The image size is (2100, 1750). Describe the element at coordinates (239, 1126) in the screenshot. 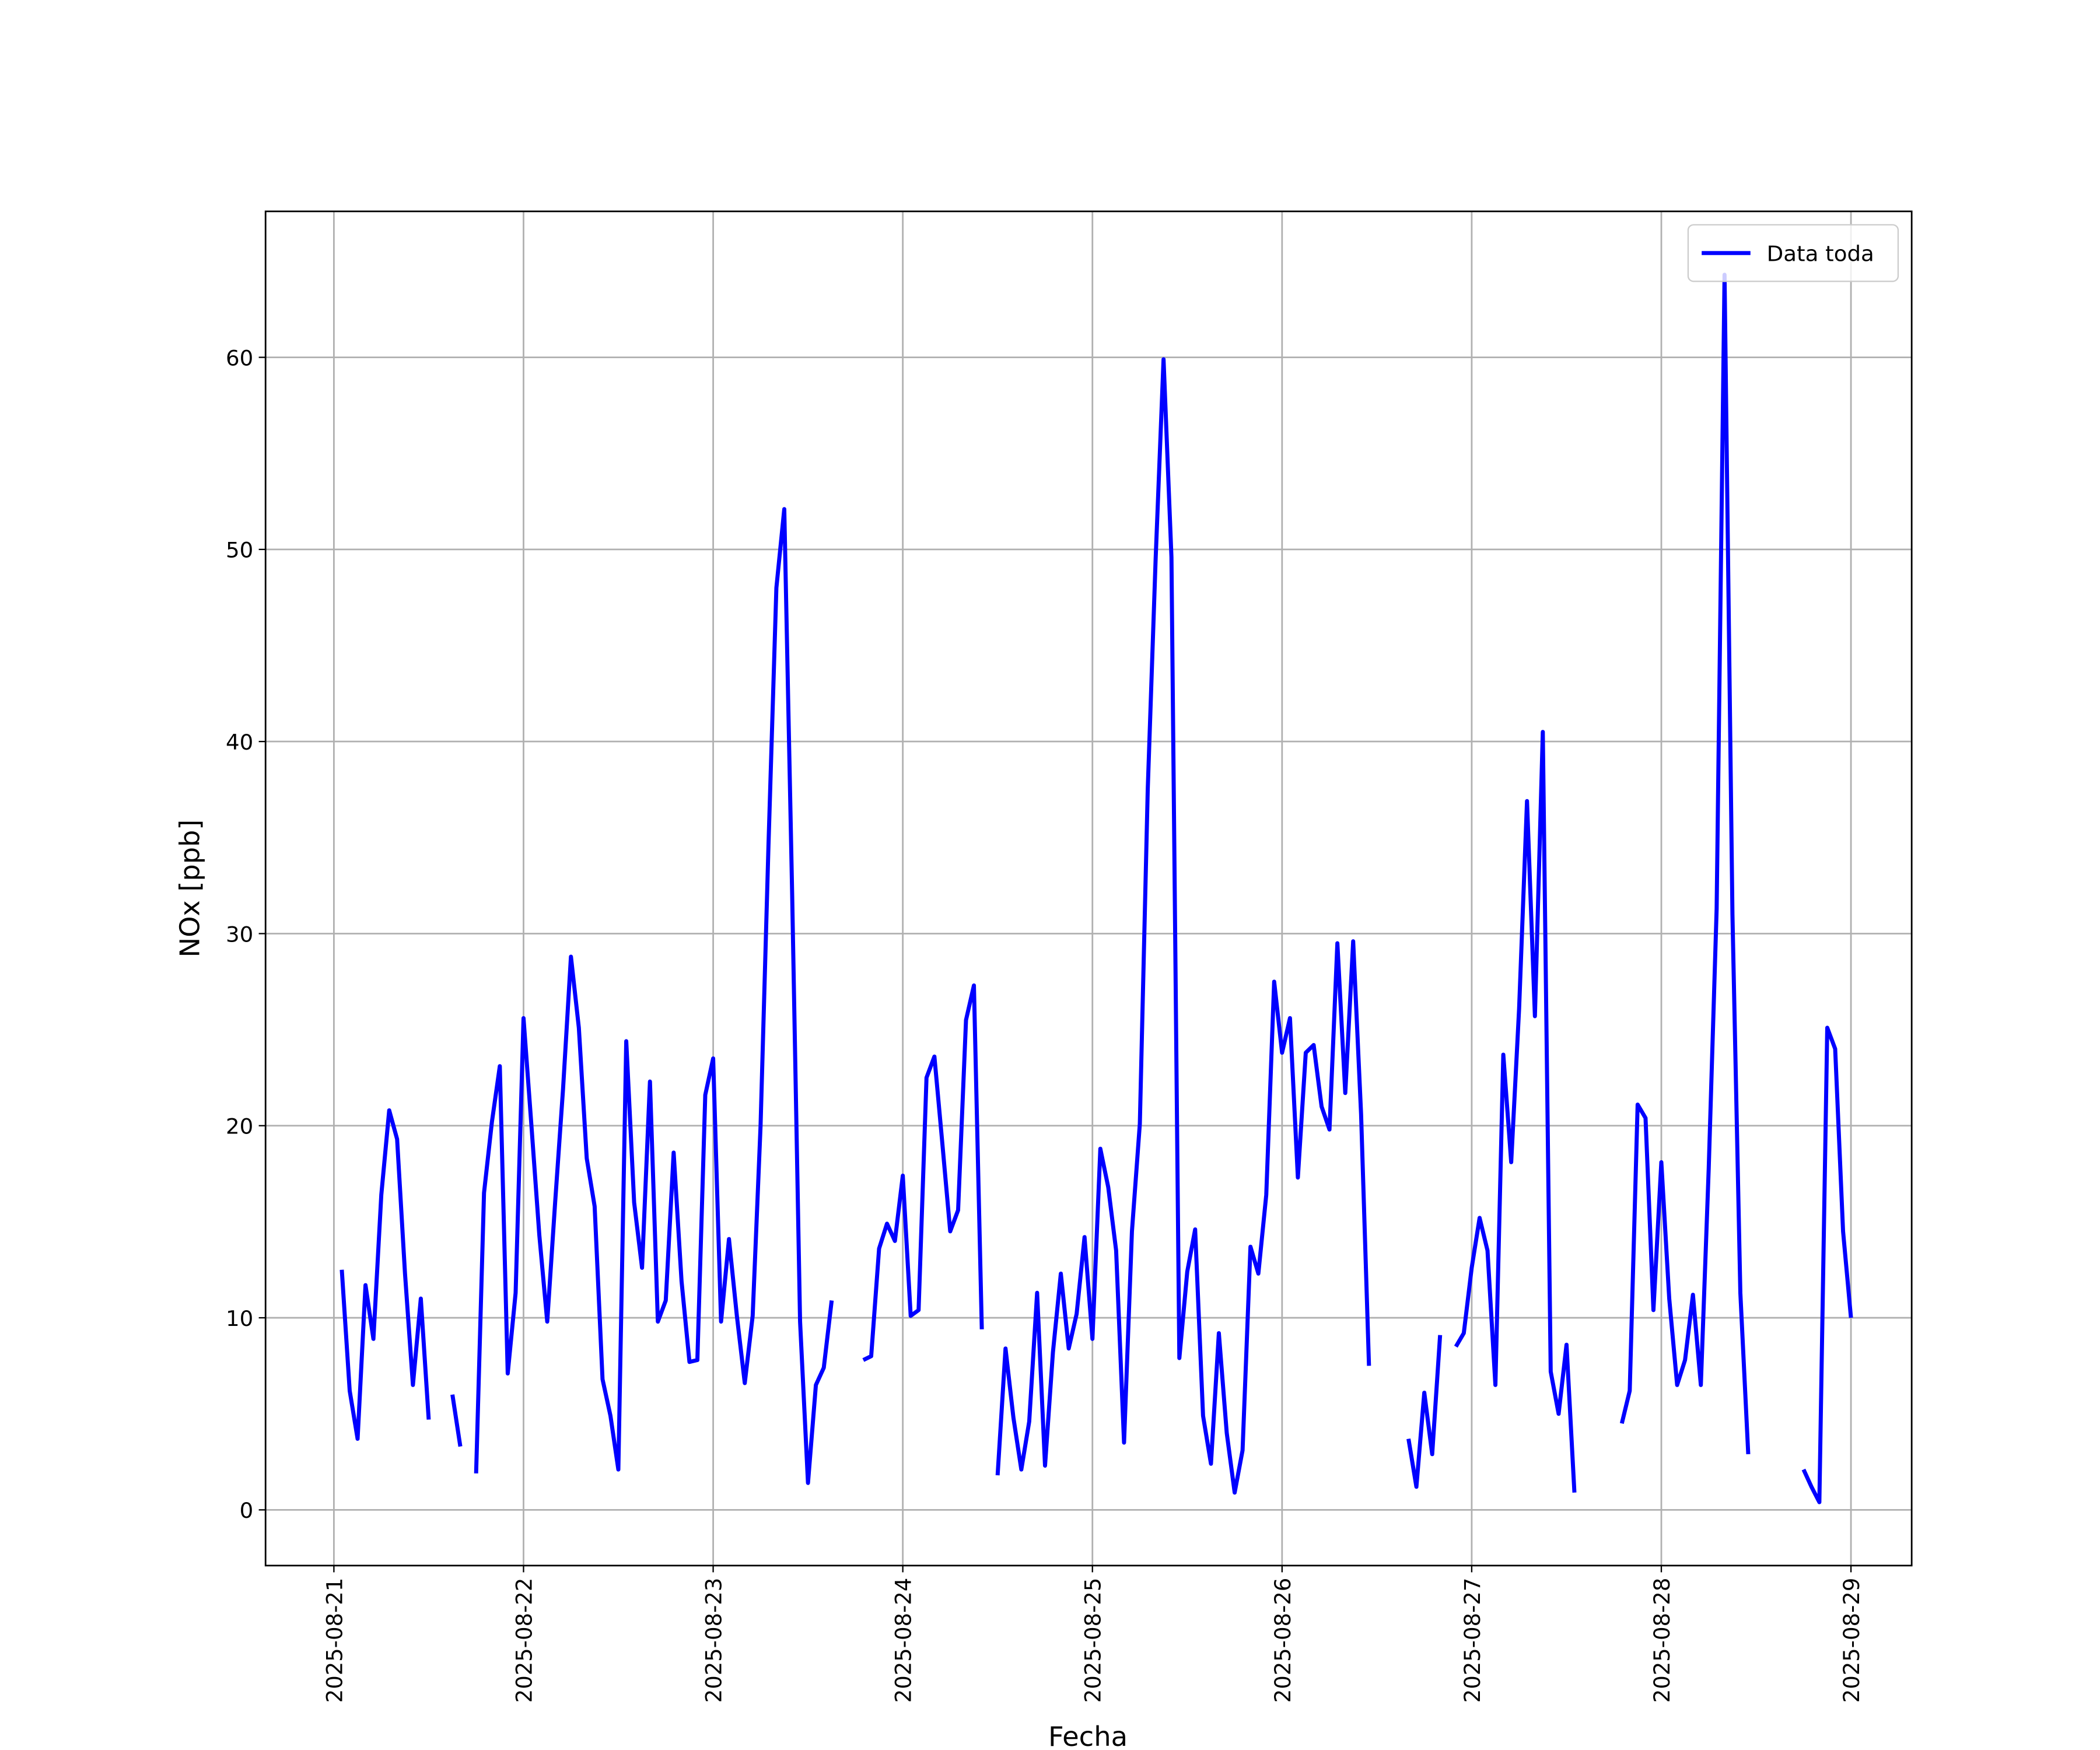

I see `y-tick-label: 20` at that location.